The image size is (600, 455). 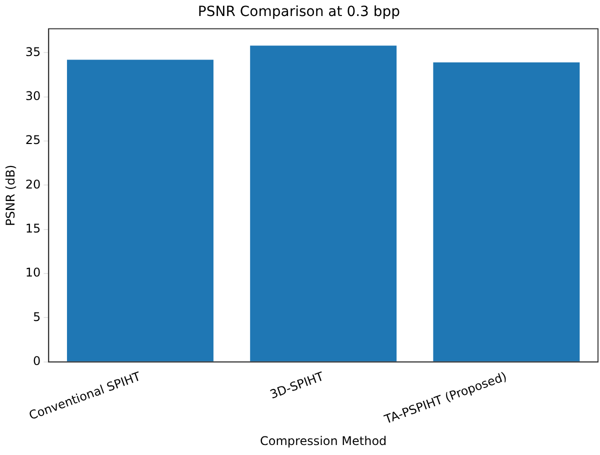 What do you see at coordinates (33, 140) in the screenshot?
I see `y-tick-label: 25` at bounding box center [33, 140].